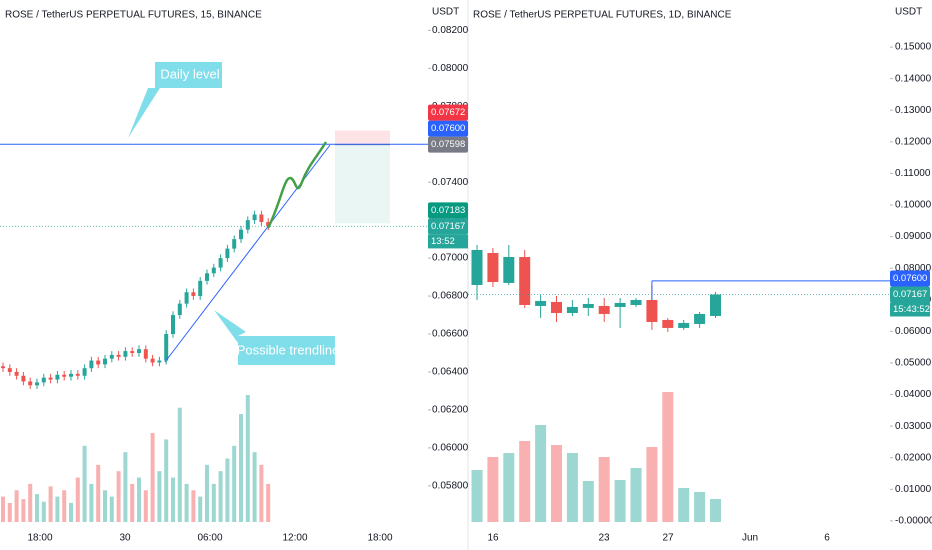  I want to click on y-tick-label: 0.06400, so click(450, 372).